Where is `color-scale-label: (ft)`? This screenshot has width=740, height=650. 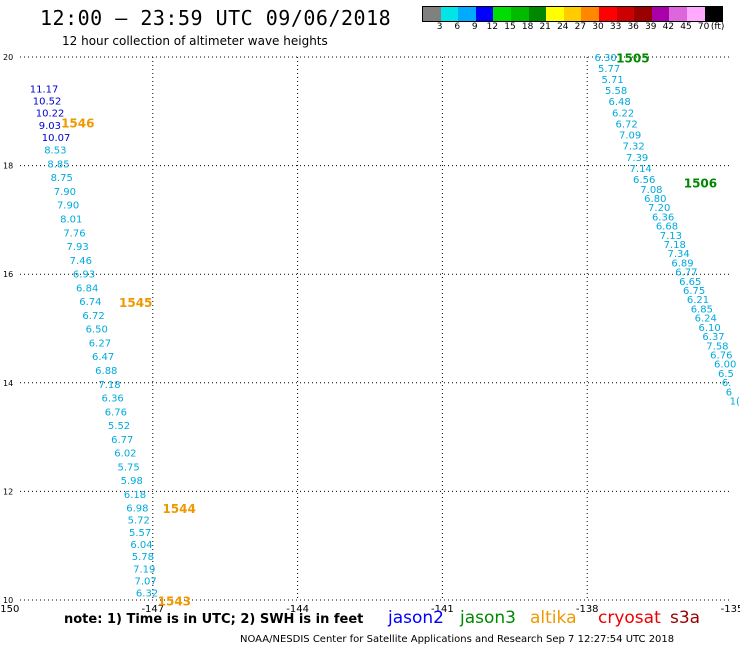
color-scale-label: (ft) is located at coordinates (717, 27).